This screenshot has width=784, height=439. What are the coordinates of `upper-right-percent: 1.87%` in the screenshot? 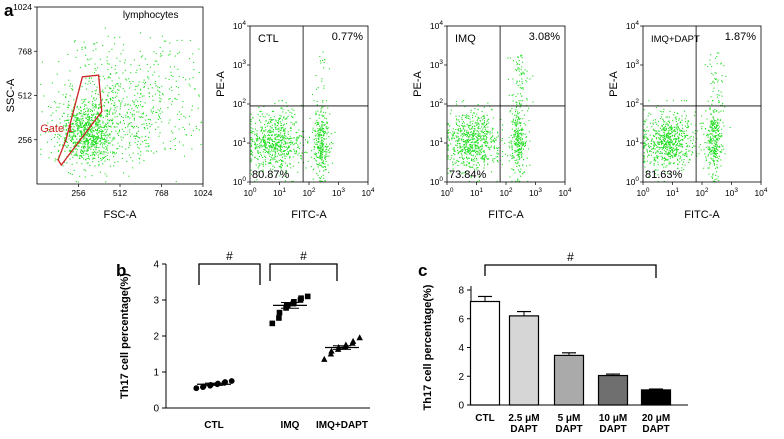 It's located at (740, 37).